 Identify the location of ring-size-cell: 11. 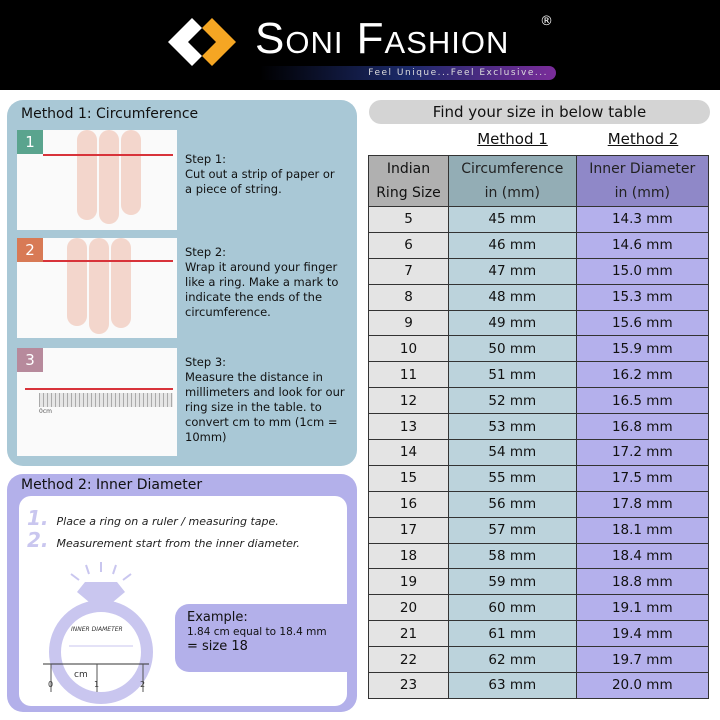
(408, 375).